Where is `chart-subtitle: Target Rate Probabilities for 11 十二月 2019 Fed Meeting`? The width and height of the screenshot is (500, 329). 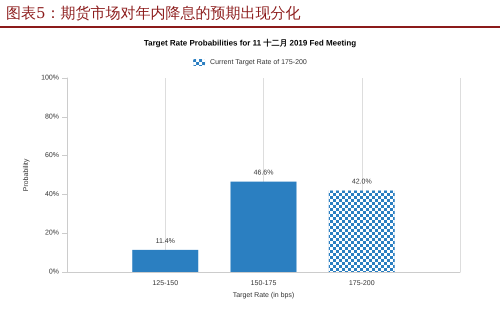 chart-subtitle: Target Rate Probabilities for 11 十二月 2019 Fed Meeting is located at coordinates (250, 43).